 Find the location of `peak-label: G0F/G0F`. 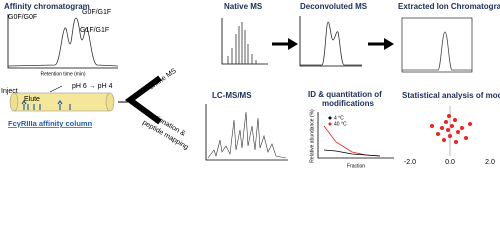

peak-label: G0F/G0F is located at coordinates (22, 17).